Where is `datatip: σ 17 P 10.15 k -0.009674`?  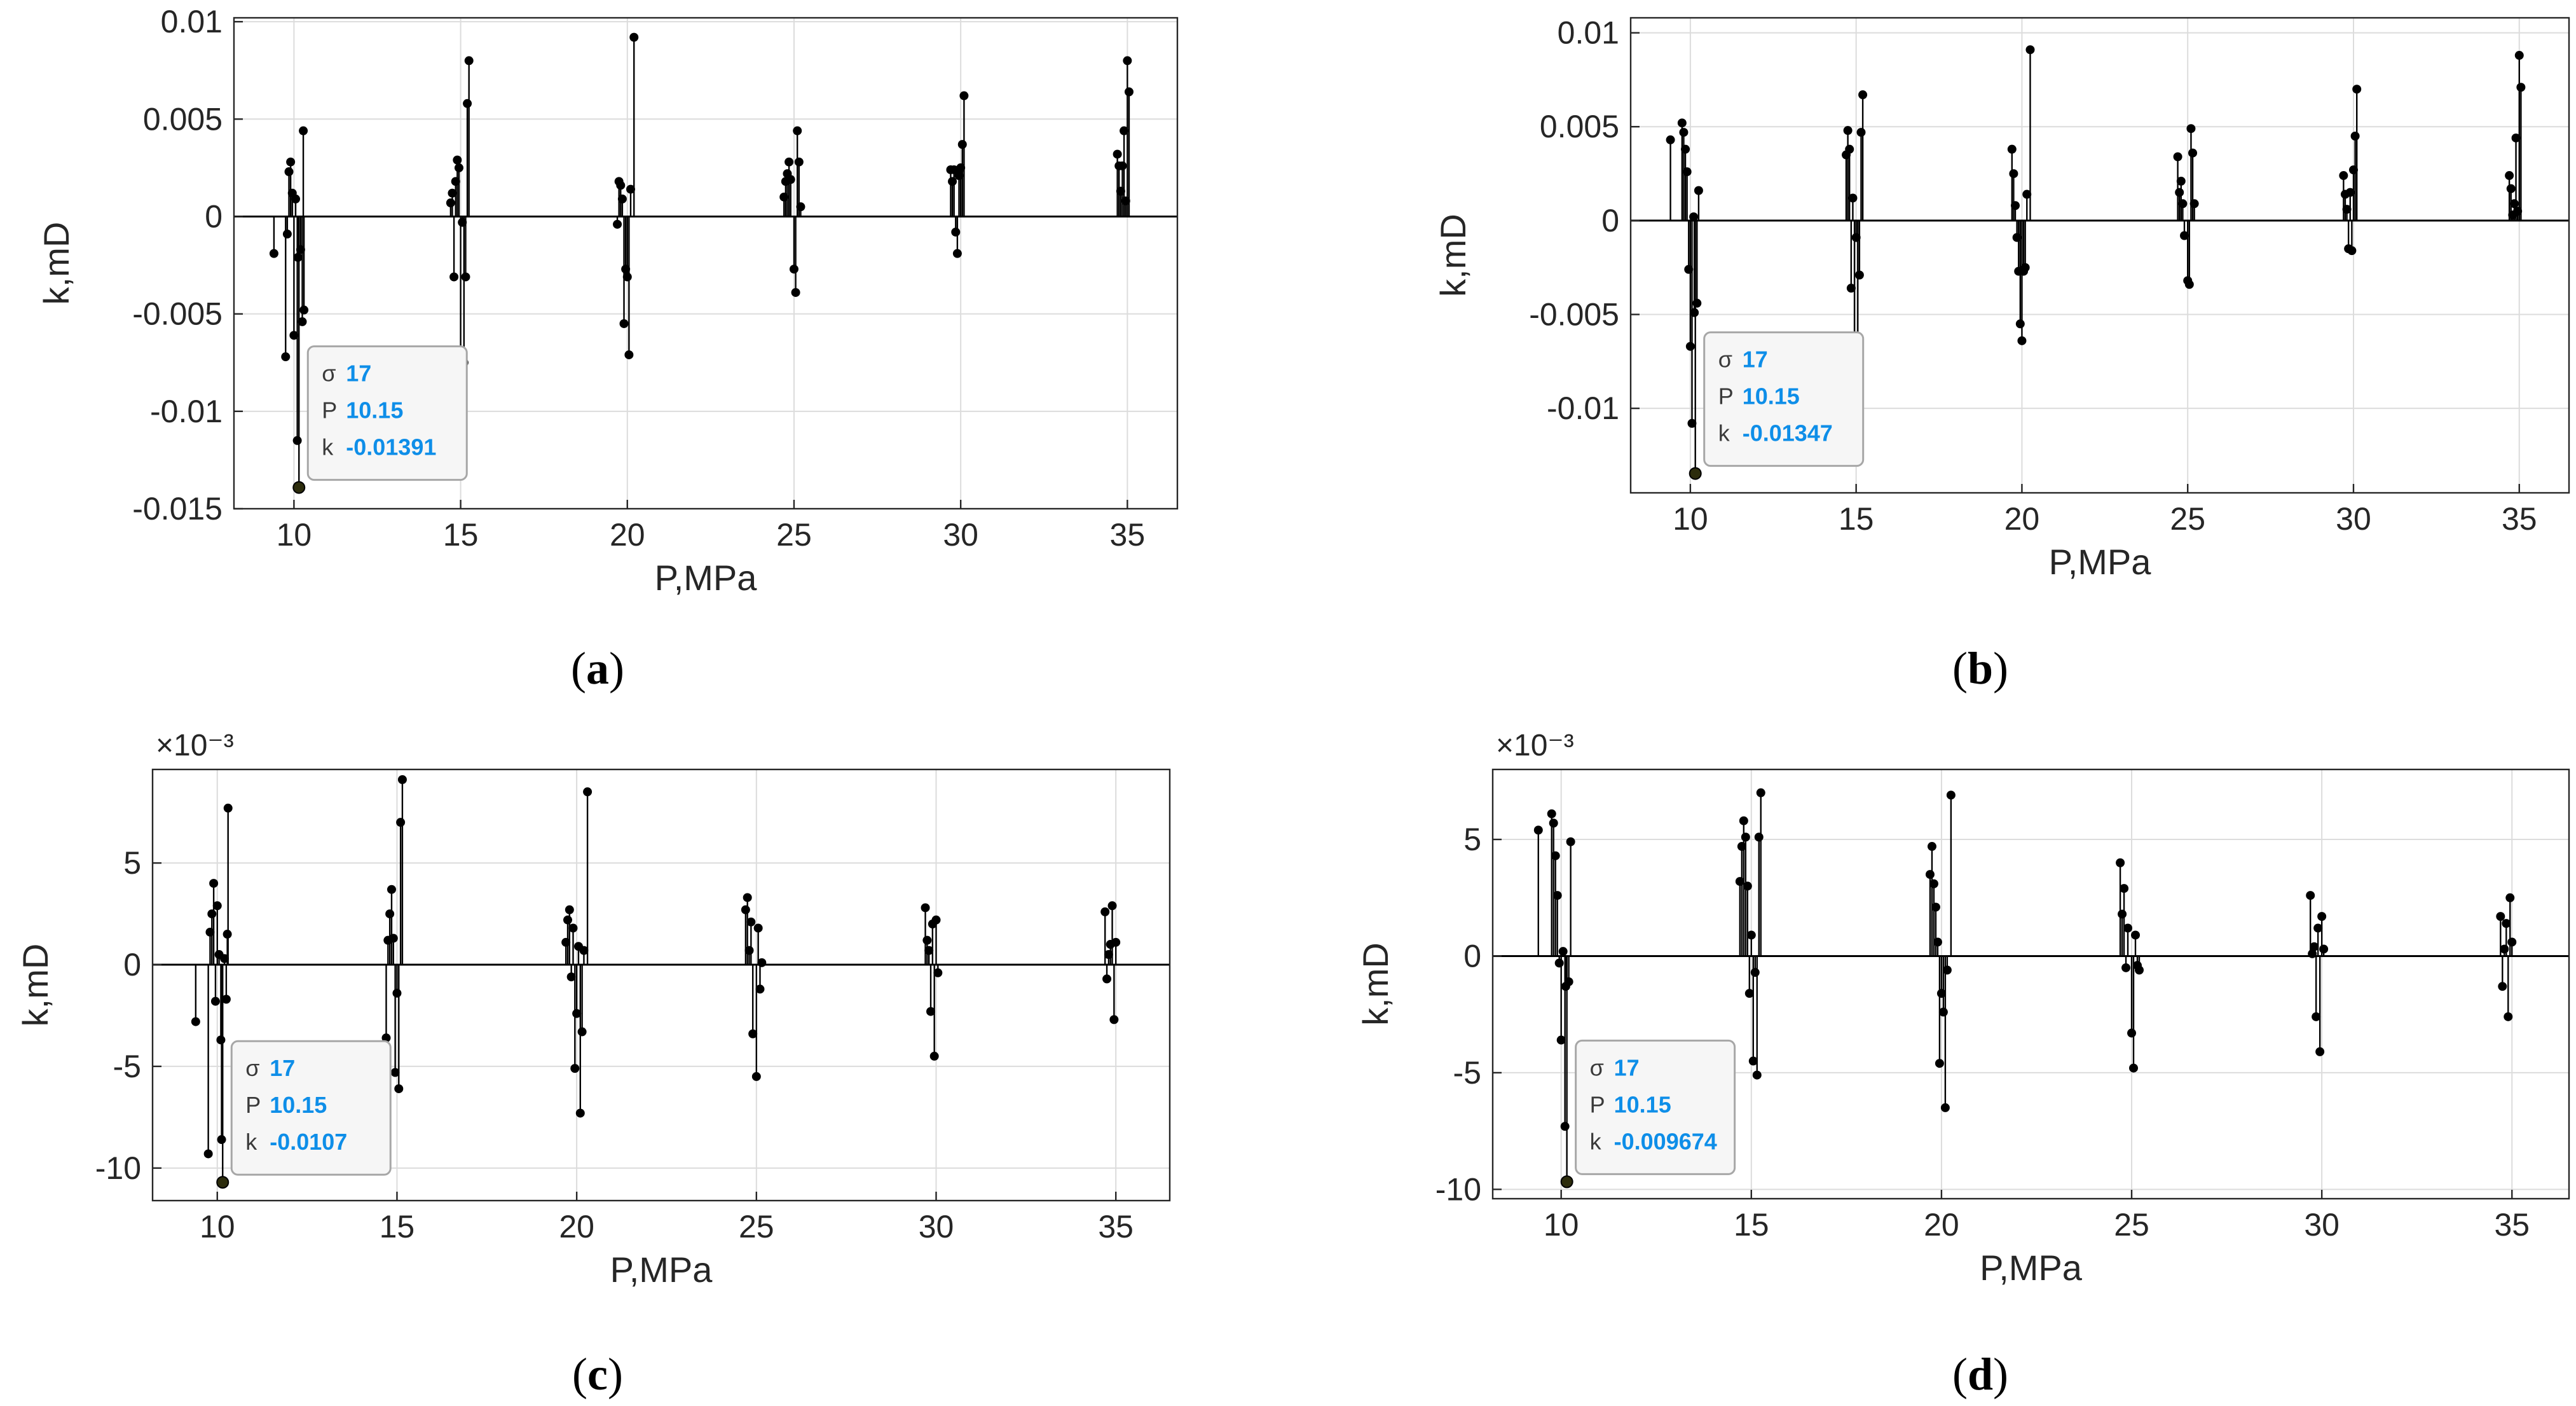
datatip: σ 17 P 10.15 k -0.009674 is located at coordinates (1655, 1107).